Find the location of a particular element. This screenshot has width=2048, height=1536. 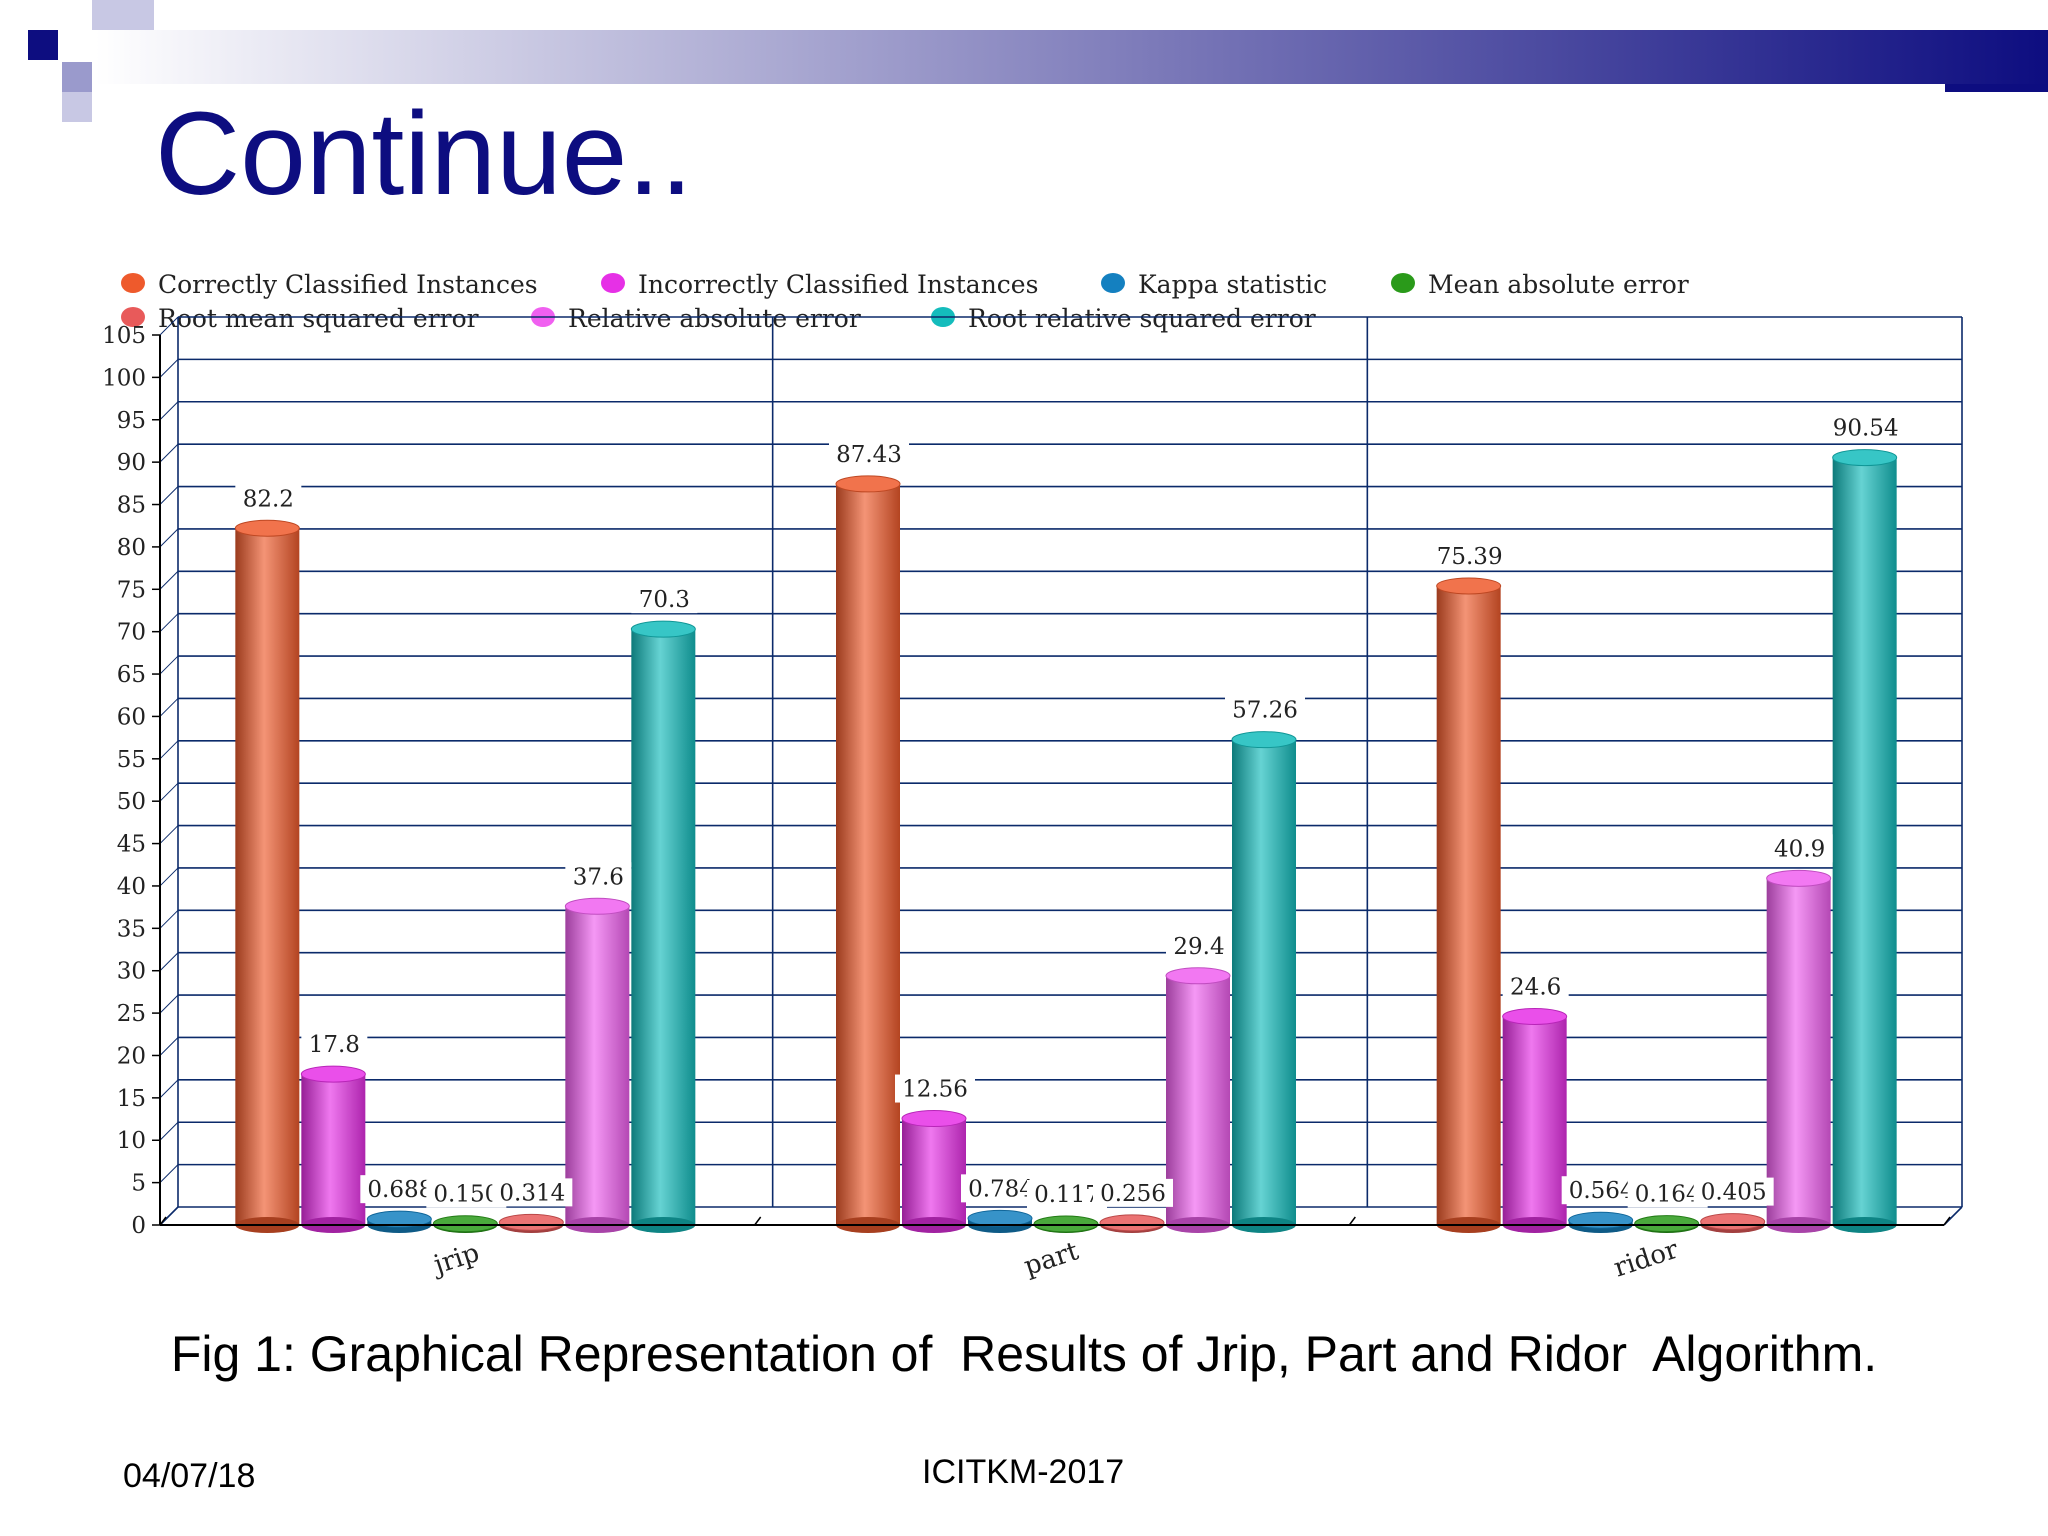

y-tick-label-50: 50 is located at coordinates (131, 802).